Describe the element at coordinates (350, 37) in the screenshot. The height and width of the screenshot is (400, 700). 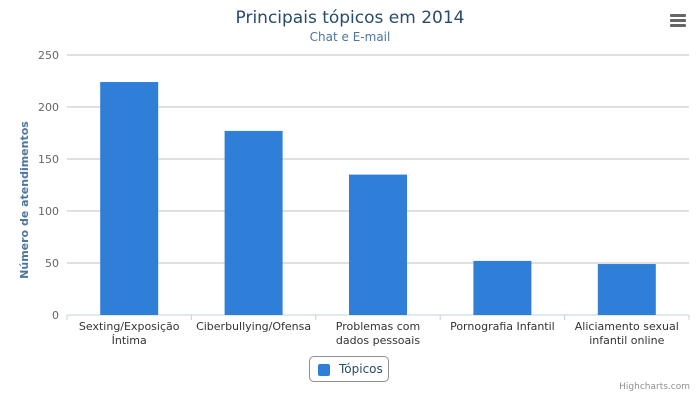
I see `chart-subtitle: Chat e E-mail` at that location.